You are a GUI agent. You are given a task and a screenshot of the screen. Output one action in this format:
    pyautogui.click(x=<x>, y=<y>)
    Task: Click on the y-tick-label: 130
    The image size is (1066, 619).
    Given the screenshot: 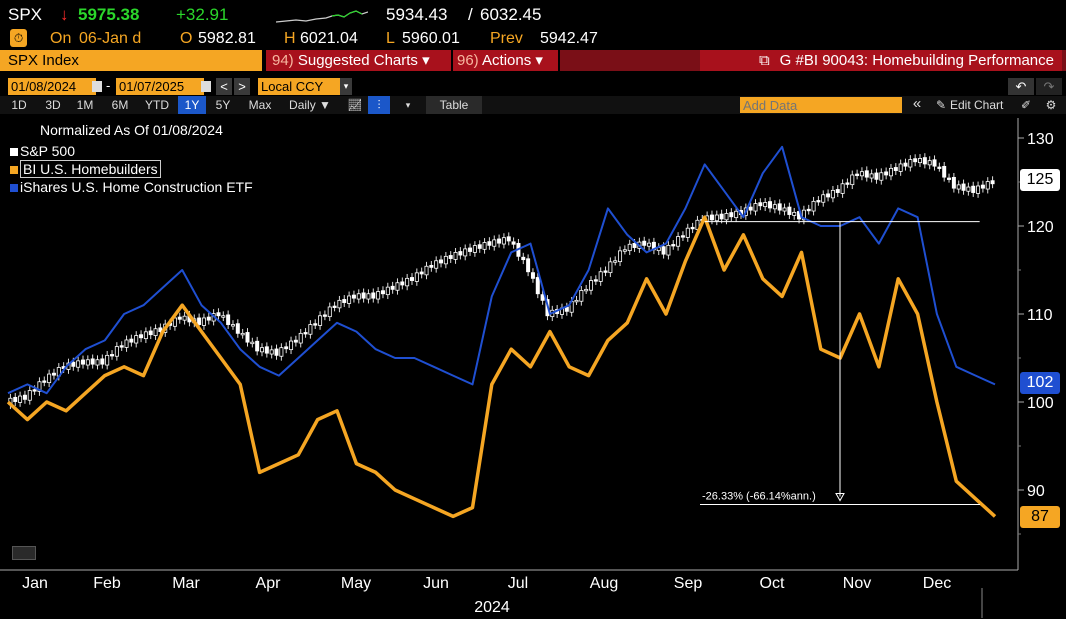 What is the action you would take?
    pyautogui.click(x=1040, y=139)
    